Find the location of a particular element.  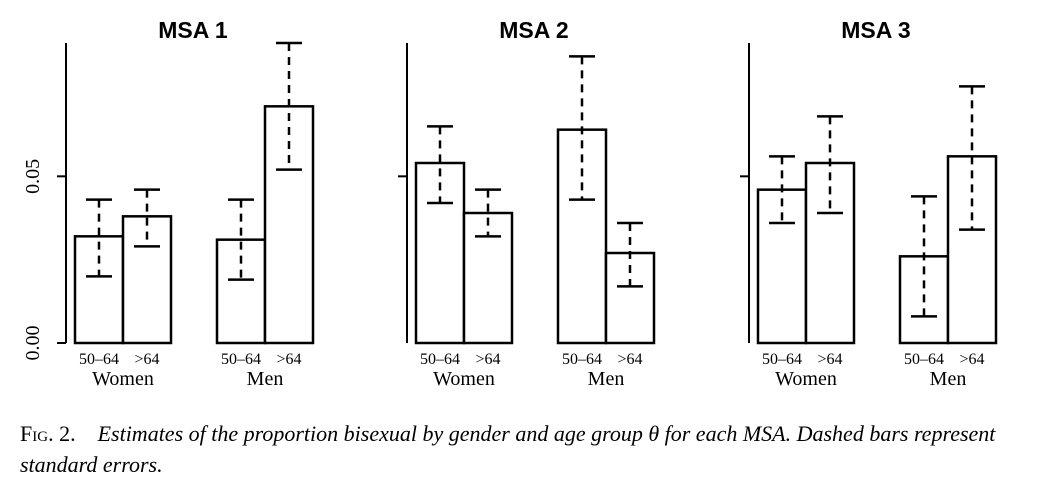

bar-men-gt64 is located at coordinates (972, 250).